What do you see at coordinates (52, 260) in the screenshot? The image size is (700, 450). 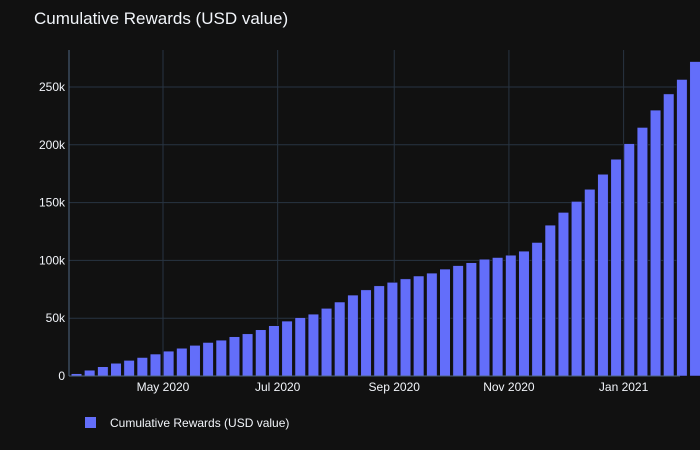 I see `y-tick-label: 100k` at bounding box center [52, 260].